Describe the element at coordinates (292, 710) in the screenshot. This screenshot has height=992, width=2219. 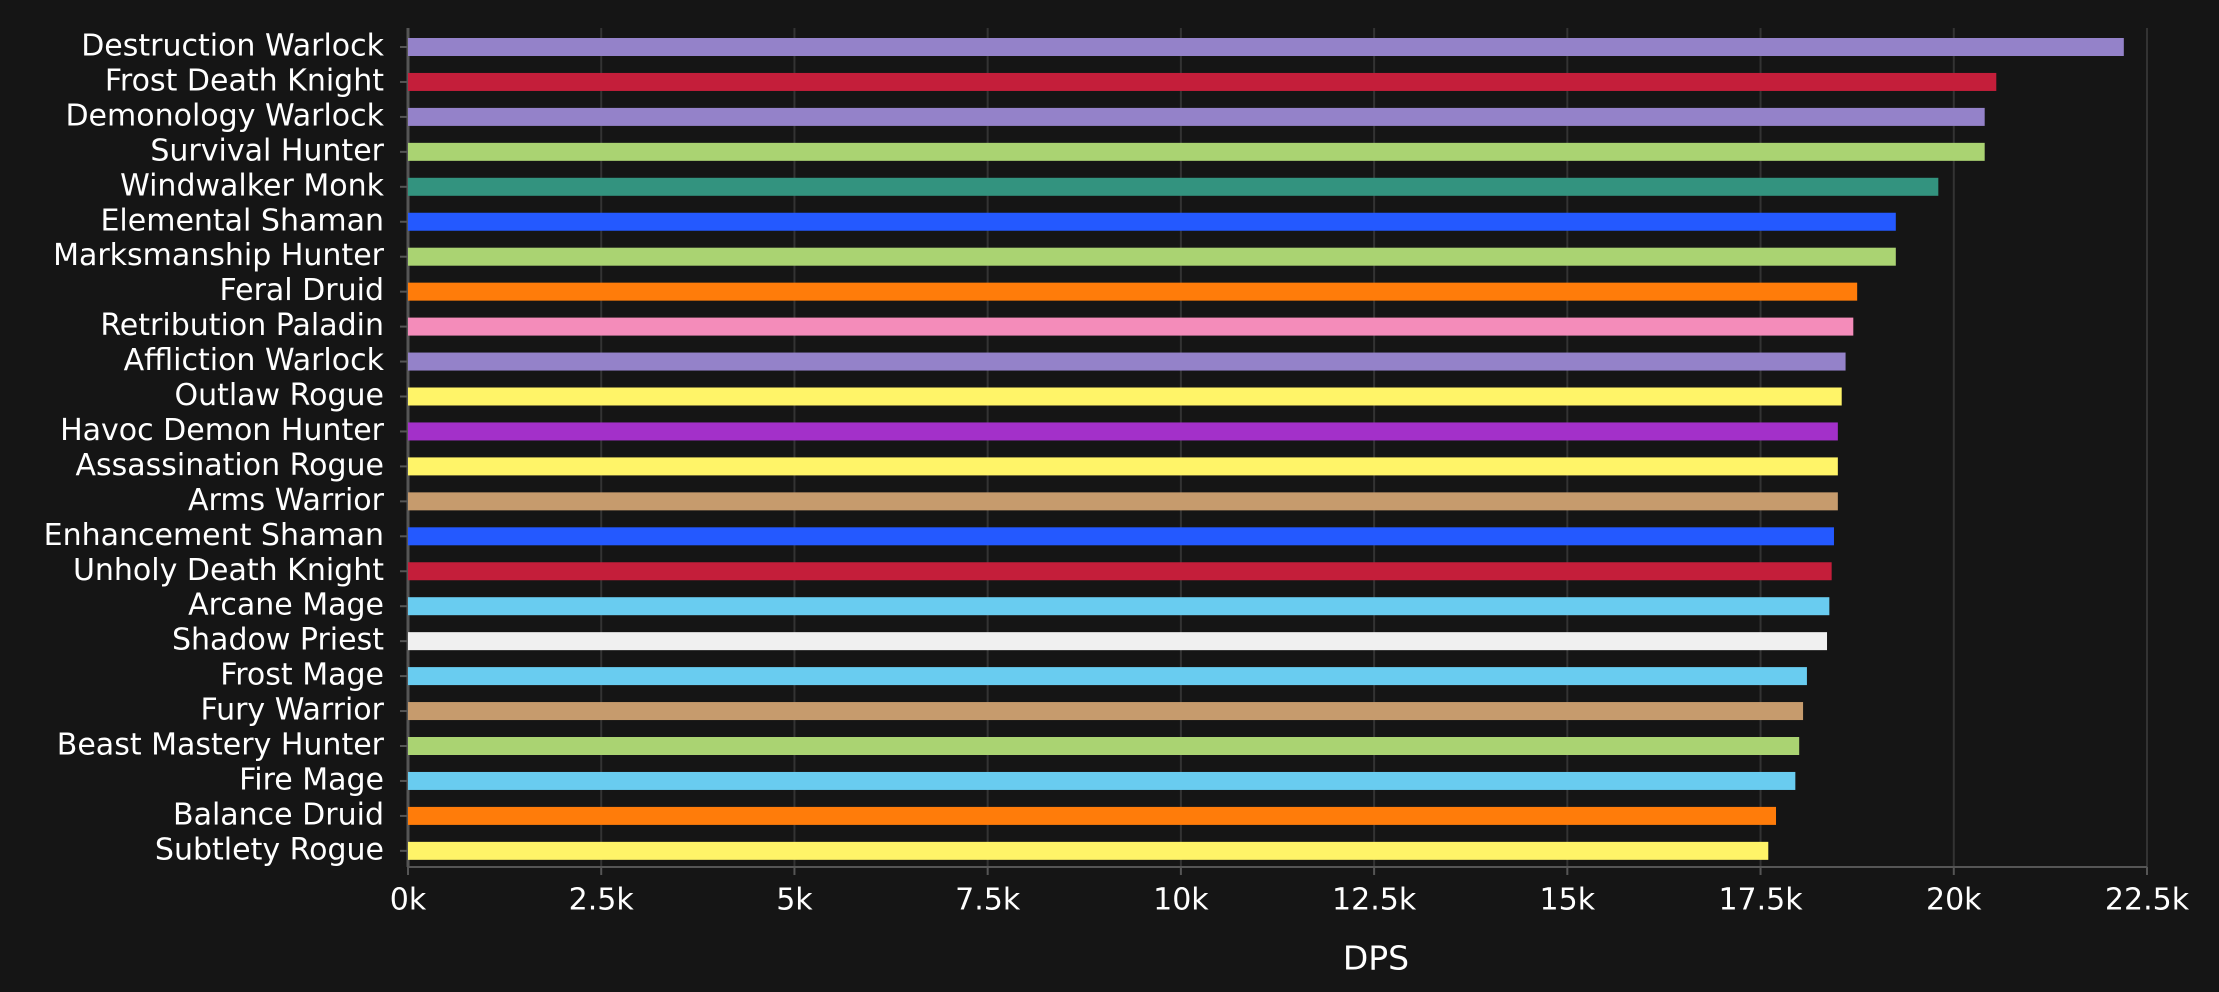
I see `y-tick-label: Fury Warrior` at that location.